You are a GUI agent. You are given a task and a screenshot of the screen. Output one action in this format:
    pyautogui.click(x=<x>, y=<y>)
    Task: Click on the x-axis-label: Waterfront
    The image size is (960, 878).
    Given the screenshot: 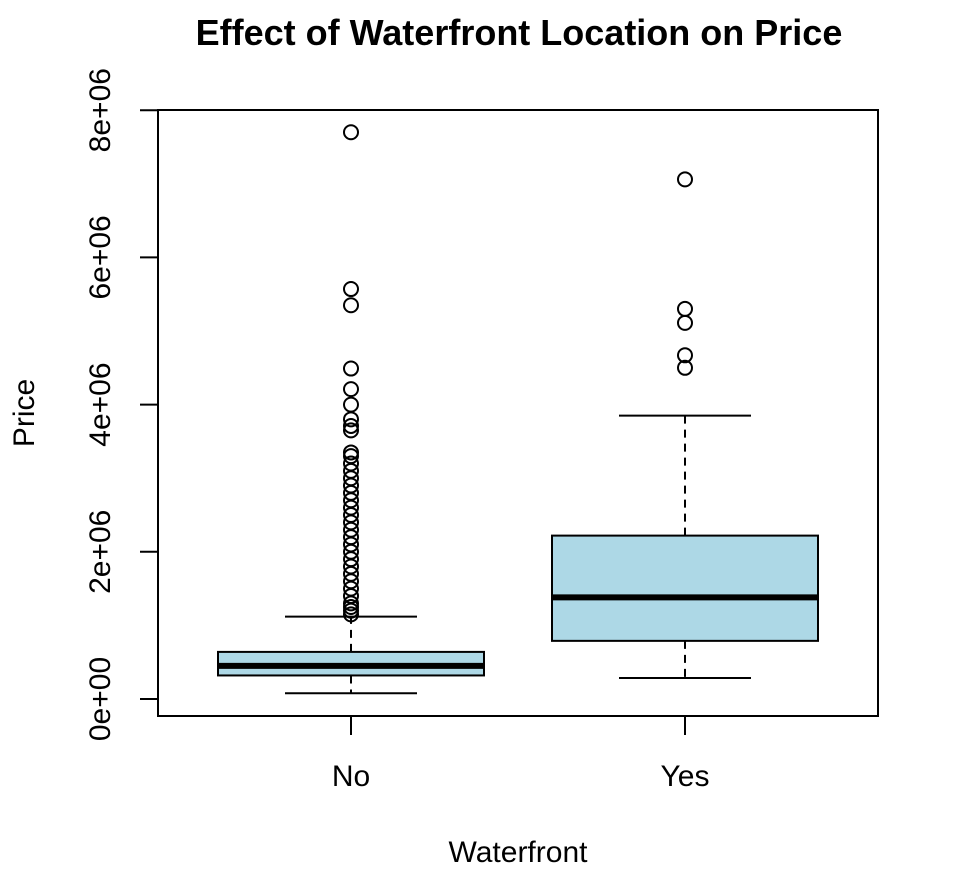 What is the action you would take?
    pyautogui.click(x=519, y=852)
    